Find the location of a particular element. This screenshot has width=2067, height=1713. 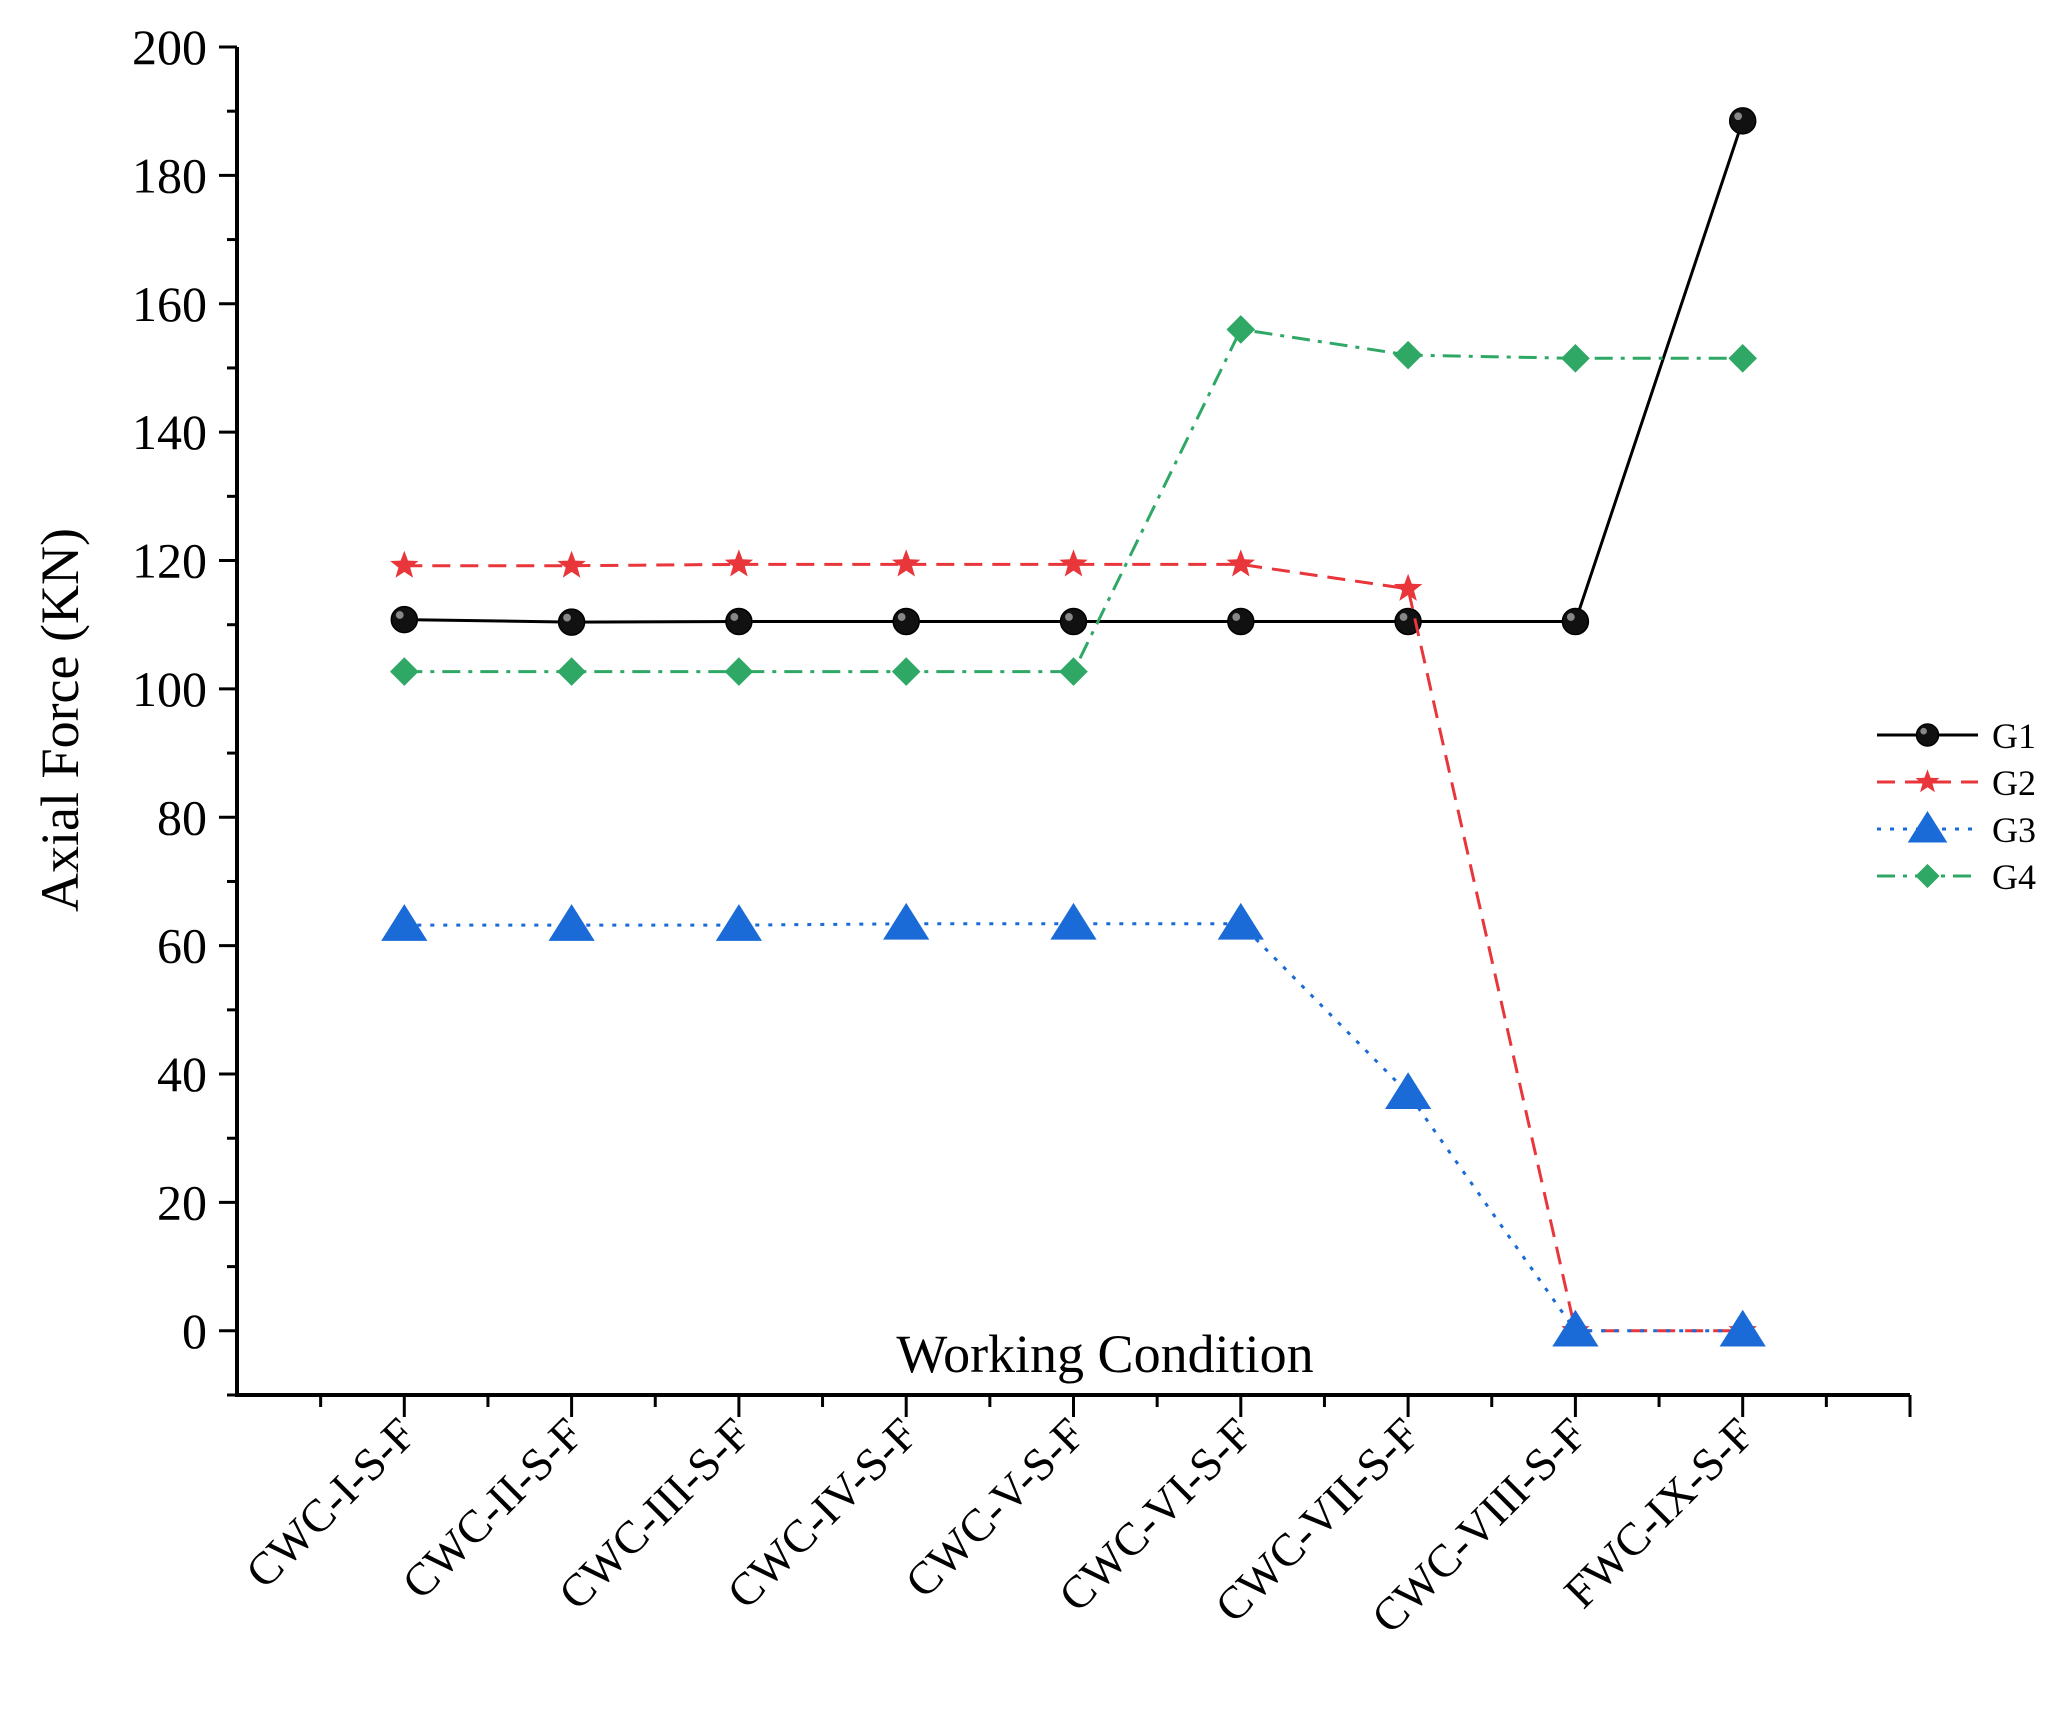

legend-label: G4 is located at coordinates (2014, 877).